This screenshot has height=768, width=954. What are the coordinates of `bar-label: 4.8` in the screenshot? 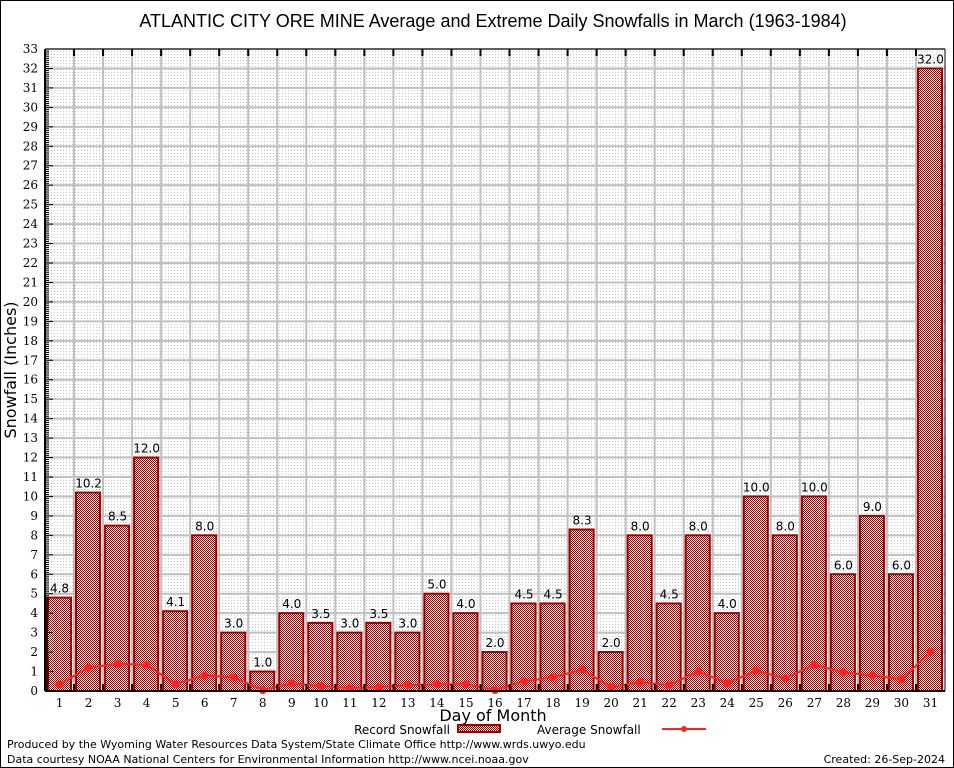 It's located at (59, 589).